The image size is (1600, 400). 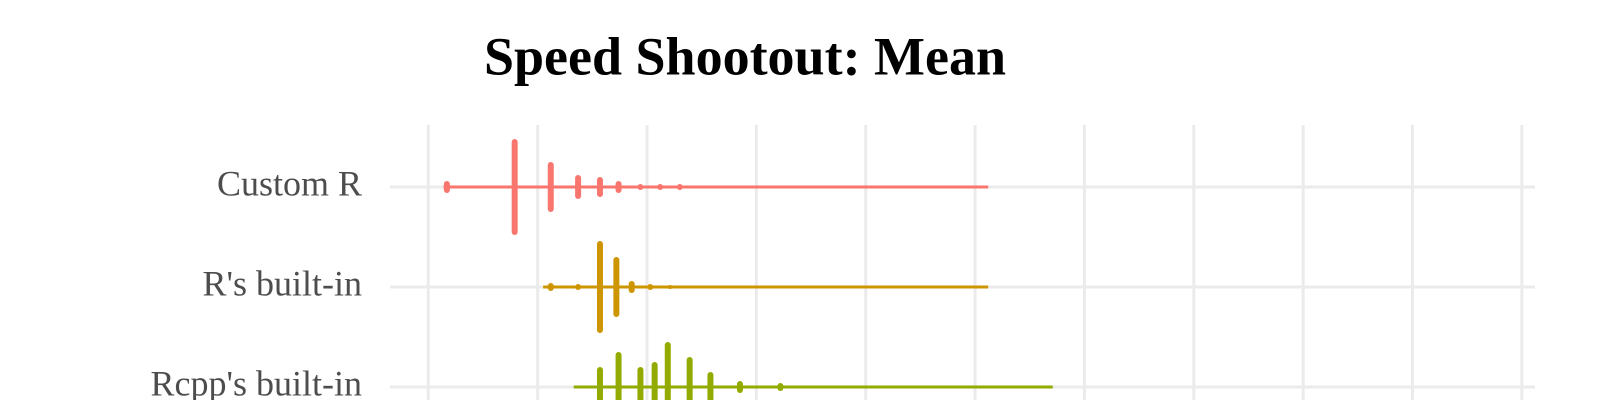 What do you see at coordinates (289, 183) in the screenshot?
I see `y-tick-label: Custom R` at bounding box center [289, 183].